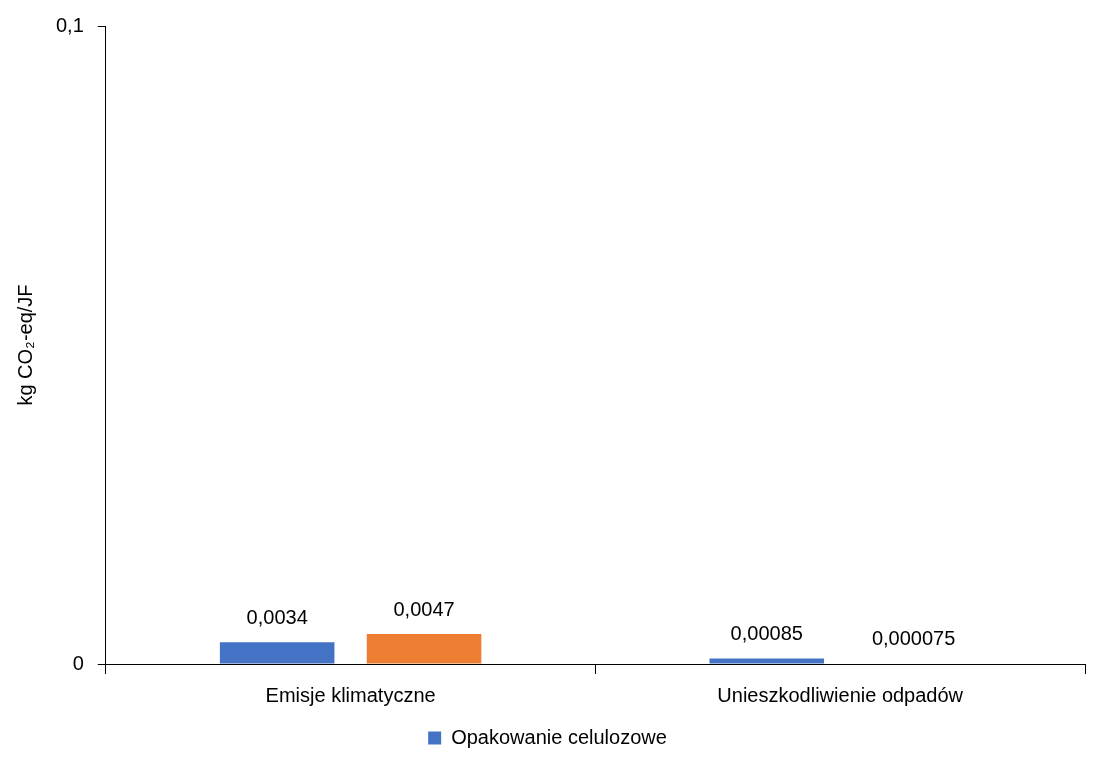  What do you see at coordinates (69, 24) in the screenshot?
I see `y-tick-label: 0,1` at bounding box center [69, 24].